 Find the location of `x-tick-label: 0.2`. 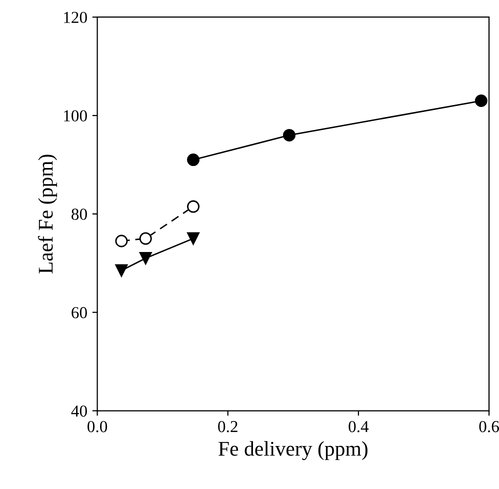

x-tick-label: 0.2 is located at coordinates (228, 426).